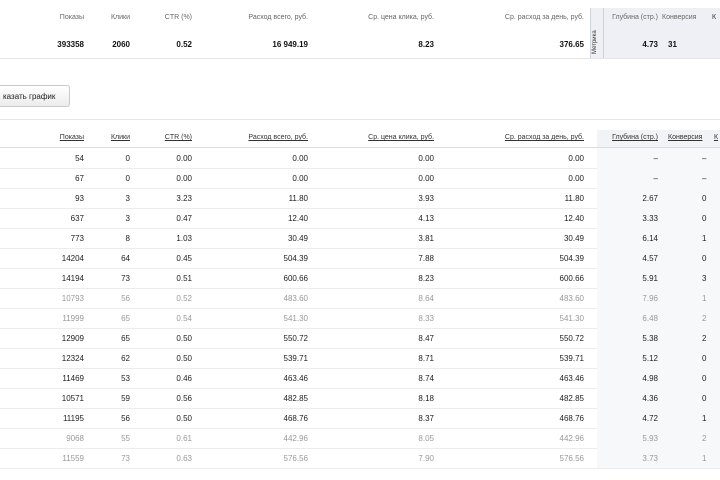 Image resolution: width=720 pixels, height=480 pixels. I want to click on column-header-conversion: Конверсия, so click(685, 137).